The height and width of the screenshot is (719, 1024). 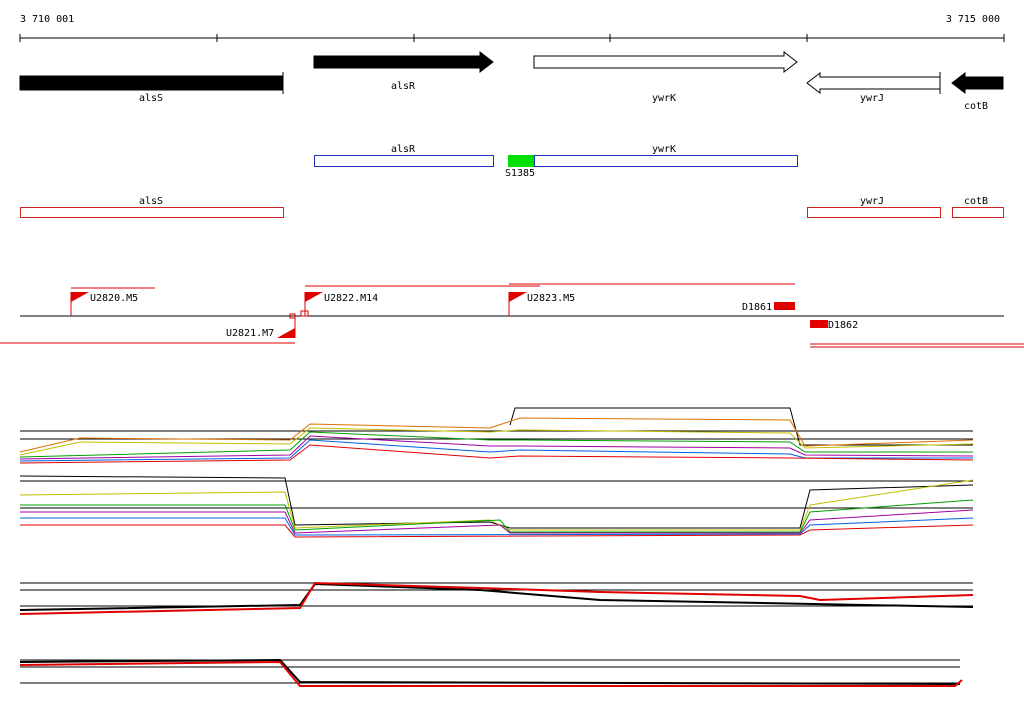 What do you see at coordinates (872, 201) in the screenshot?
I see `region-label: ywrJ` at bounding box center [872, 201].